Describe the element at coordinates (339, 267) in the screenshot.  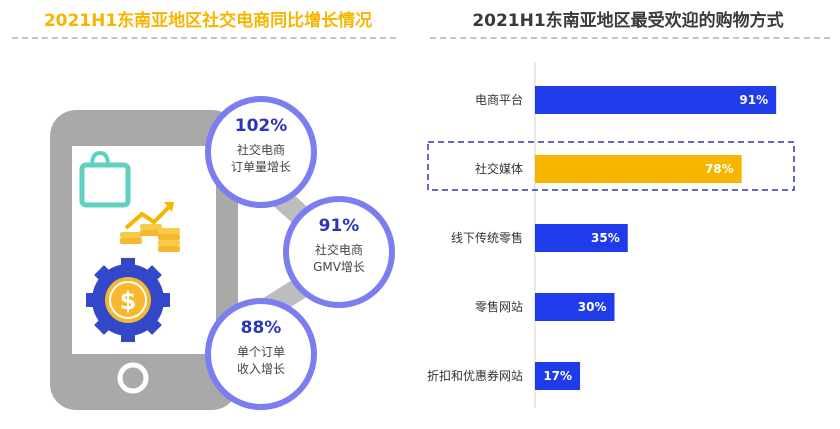
I see `stat-label-line2: GMV增长` at that location.